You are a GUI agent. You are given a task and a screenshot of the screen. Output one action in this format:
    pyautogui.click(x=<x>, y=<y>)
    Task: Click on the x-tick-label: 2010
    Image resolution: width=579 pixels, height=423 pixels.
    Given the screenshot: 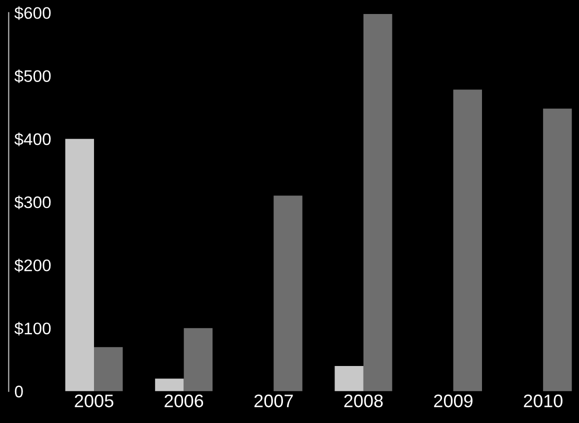 What is the action you would take?
    pyautogui.click(x=543, y=401)
    